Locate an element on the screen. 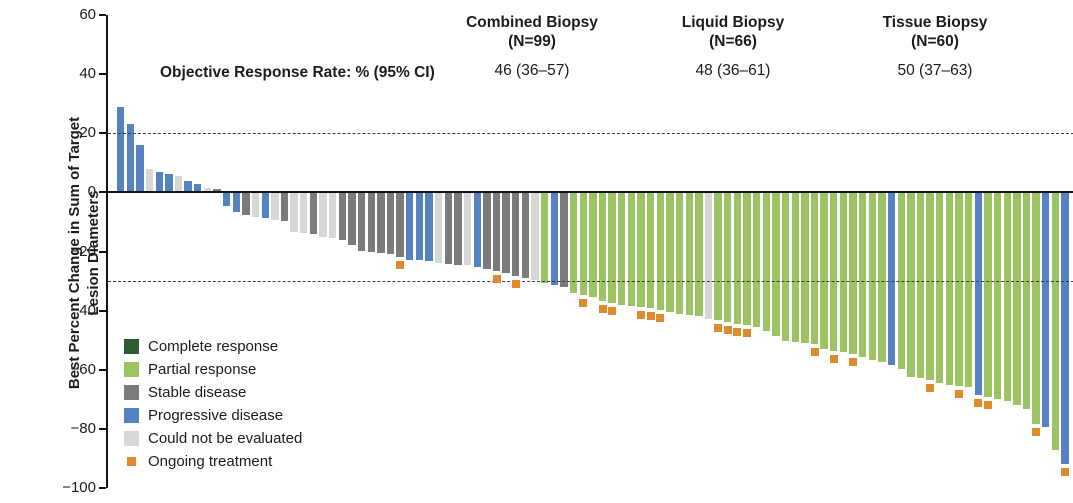  sd-swatch-icon is located at coordinates (131, 392).